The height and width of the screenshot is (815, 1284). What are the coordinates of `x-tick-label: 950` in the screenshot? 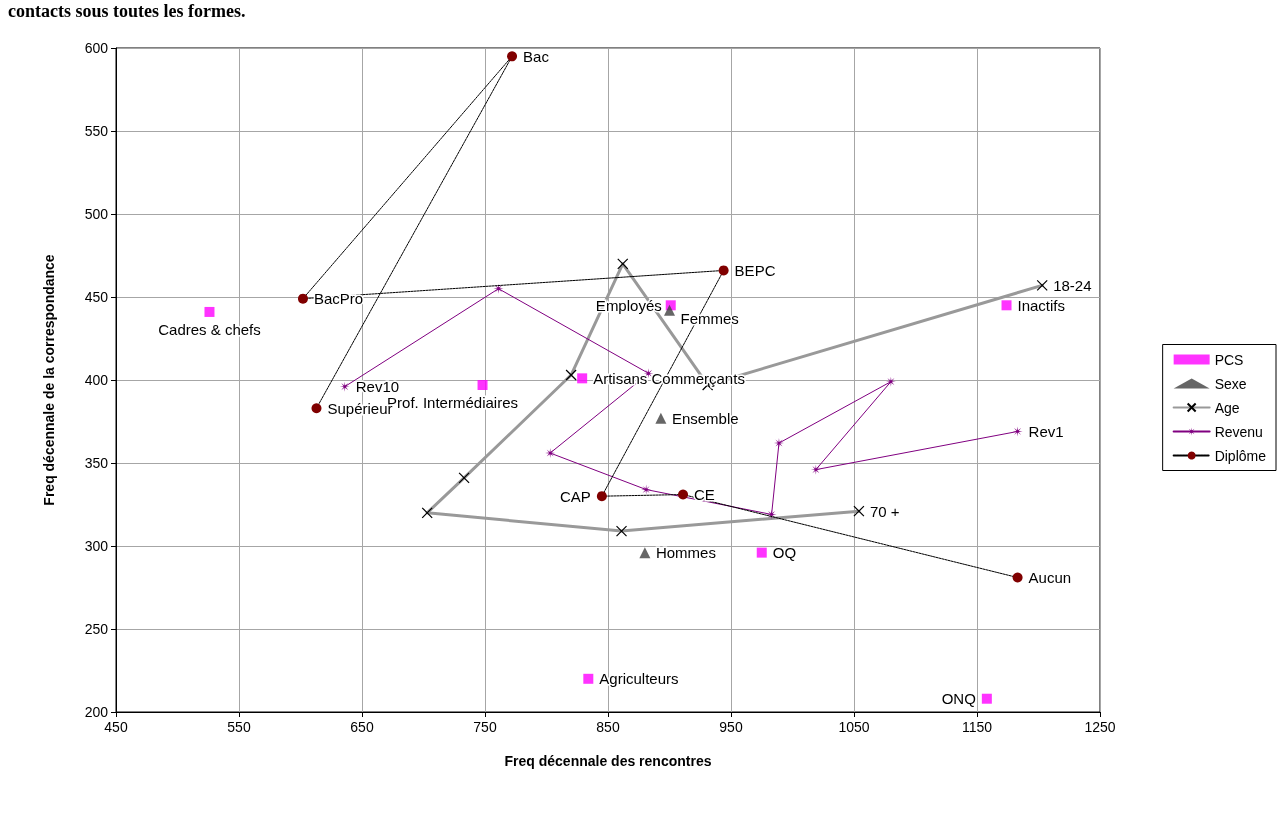 It's located at (731, 727).